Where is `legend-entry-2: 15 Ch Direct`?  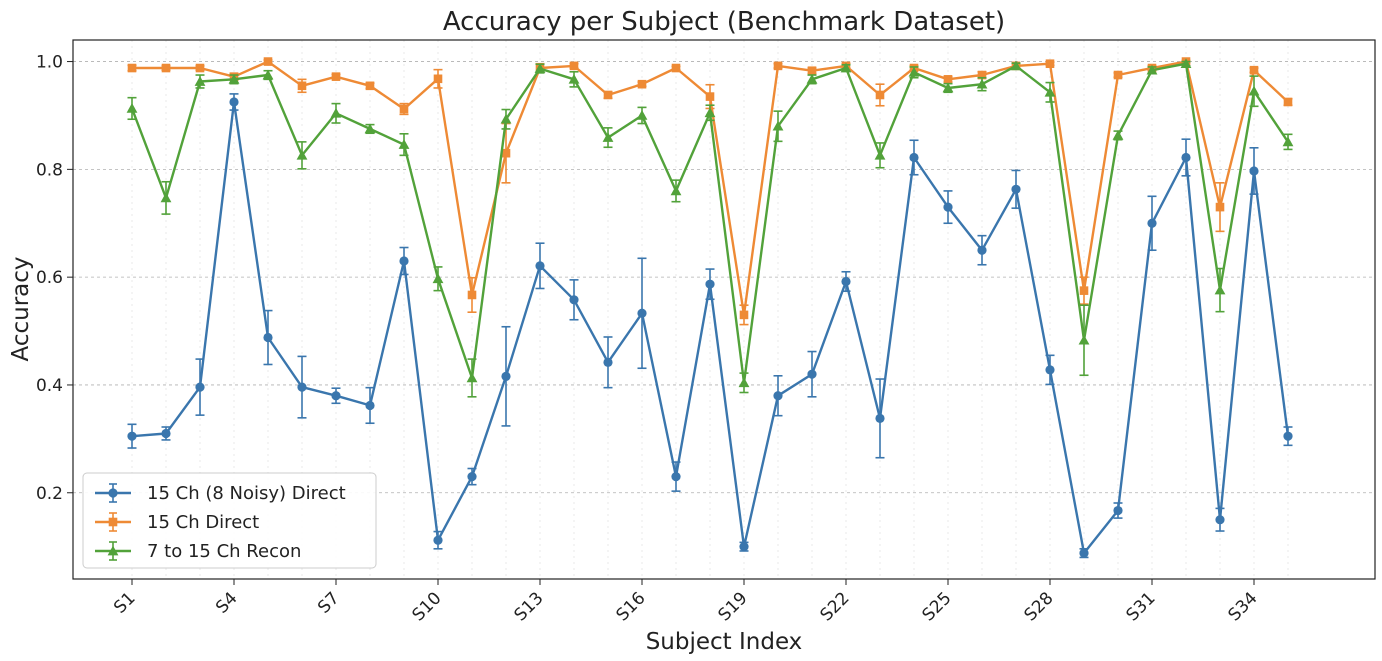 legend-entry-2: 15 Ch Direct is located at coordinates (177, 522).